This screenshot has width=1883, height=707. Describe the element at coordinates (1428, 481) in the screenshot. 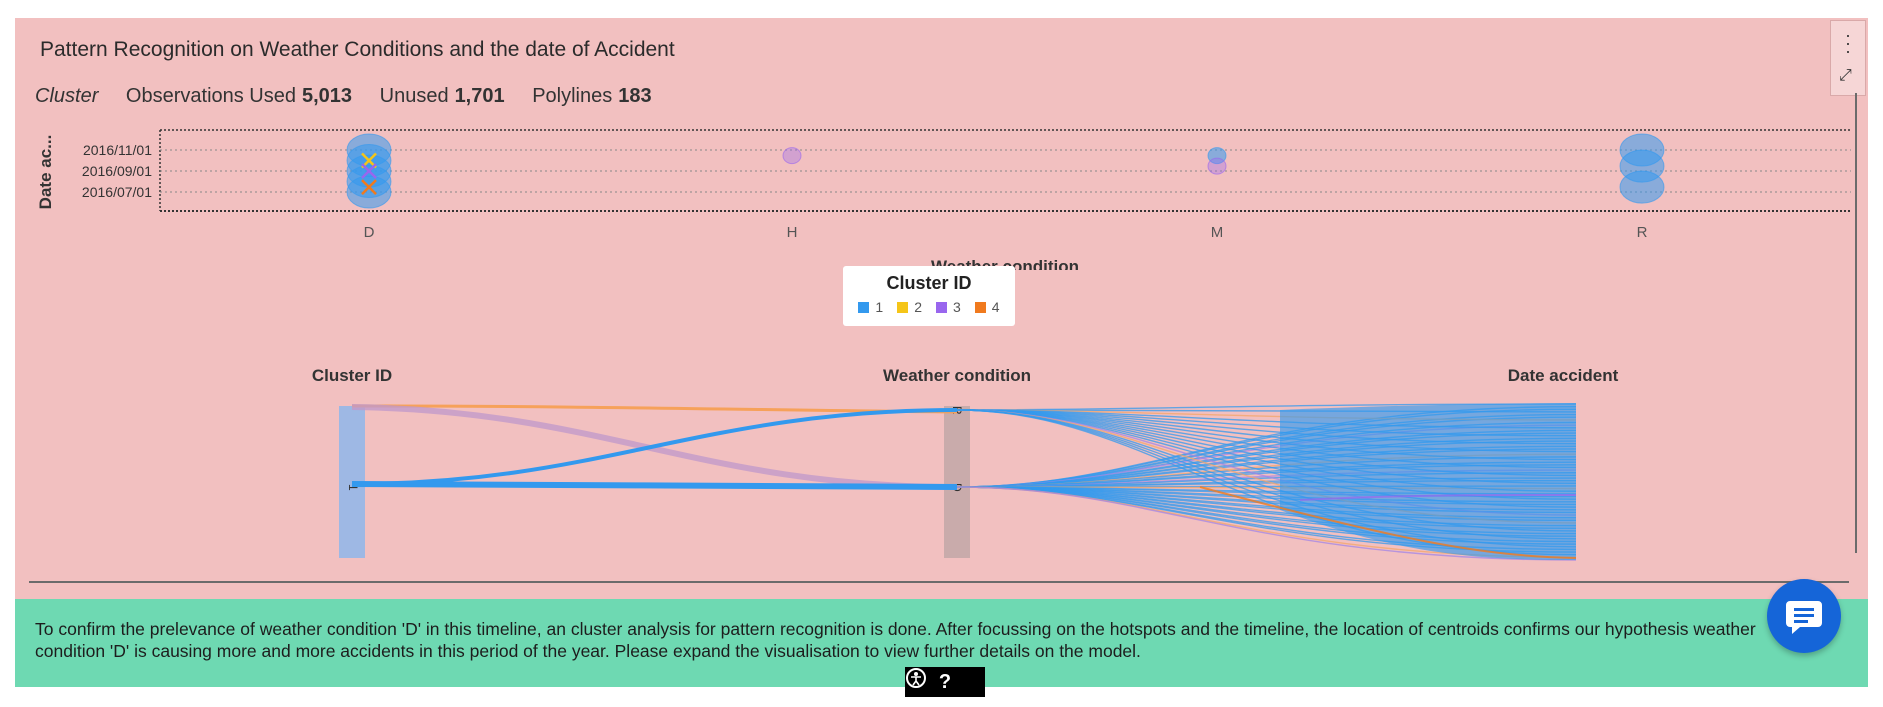

I see `polyline-density` at that location.